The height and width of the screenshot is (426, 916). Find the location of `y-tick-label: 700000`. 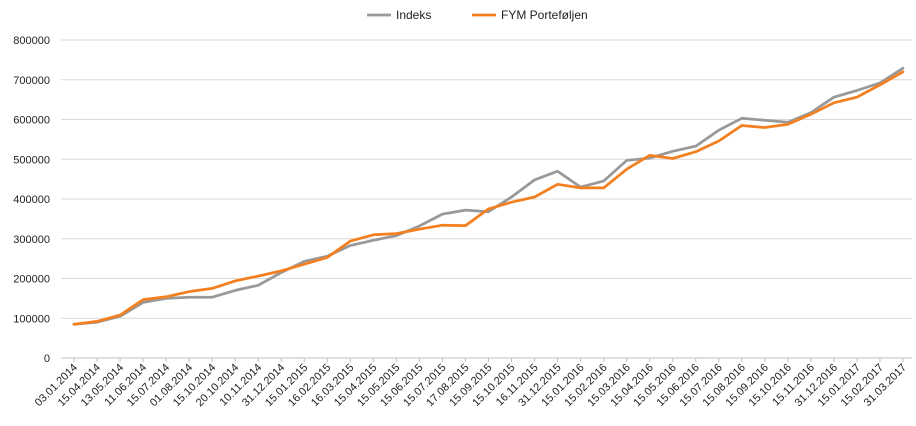

y-tick-label: 700000 is located at coordinates (31, 81).